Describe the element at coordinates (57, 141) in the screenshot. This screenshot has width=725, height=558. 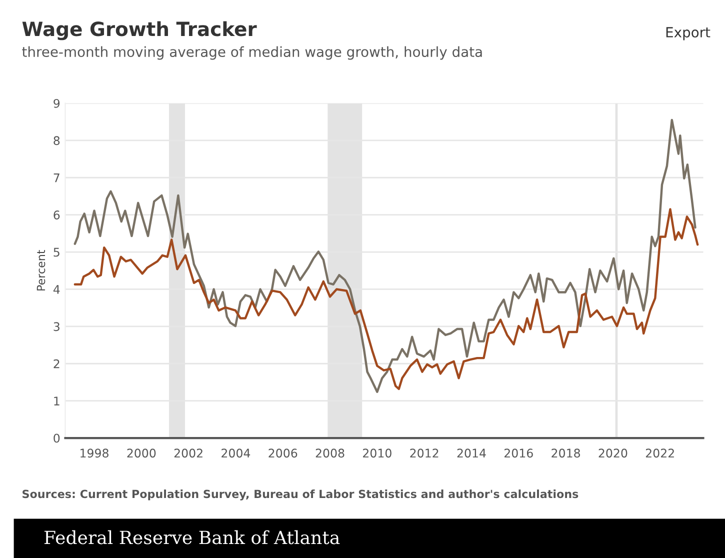
I see `y-tick-label: 8` at that location.